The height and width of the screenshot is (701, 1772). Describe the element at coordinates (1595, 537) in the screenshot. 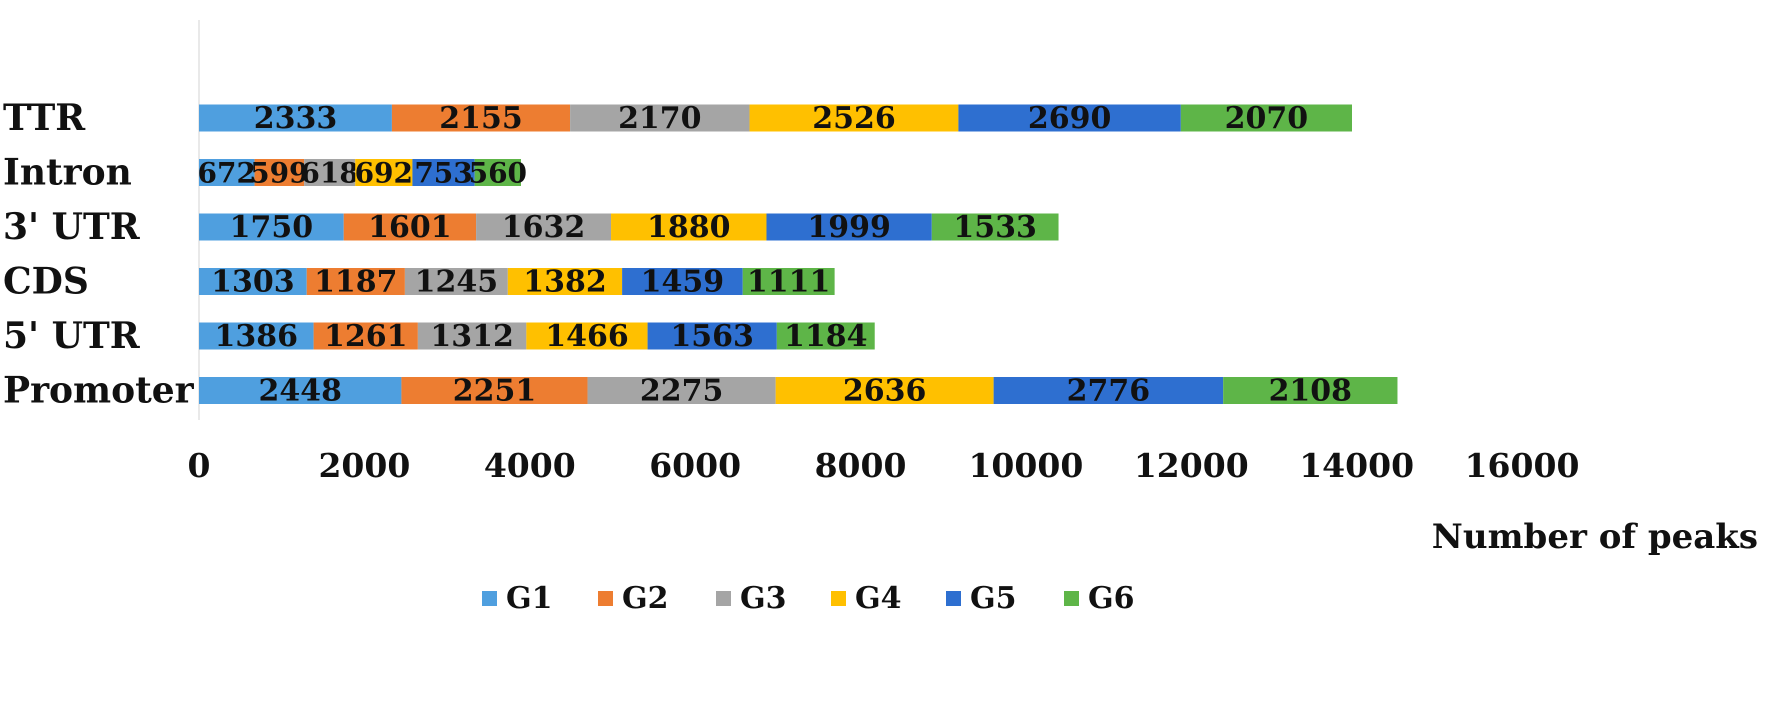

I see `x-axis-title: Number of peaks` at that location.